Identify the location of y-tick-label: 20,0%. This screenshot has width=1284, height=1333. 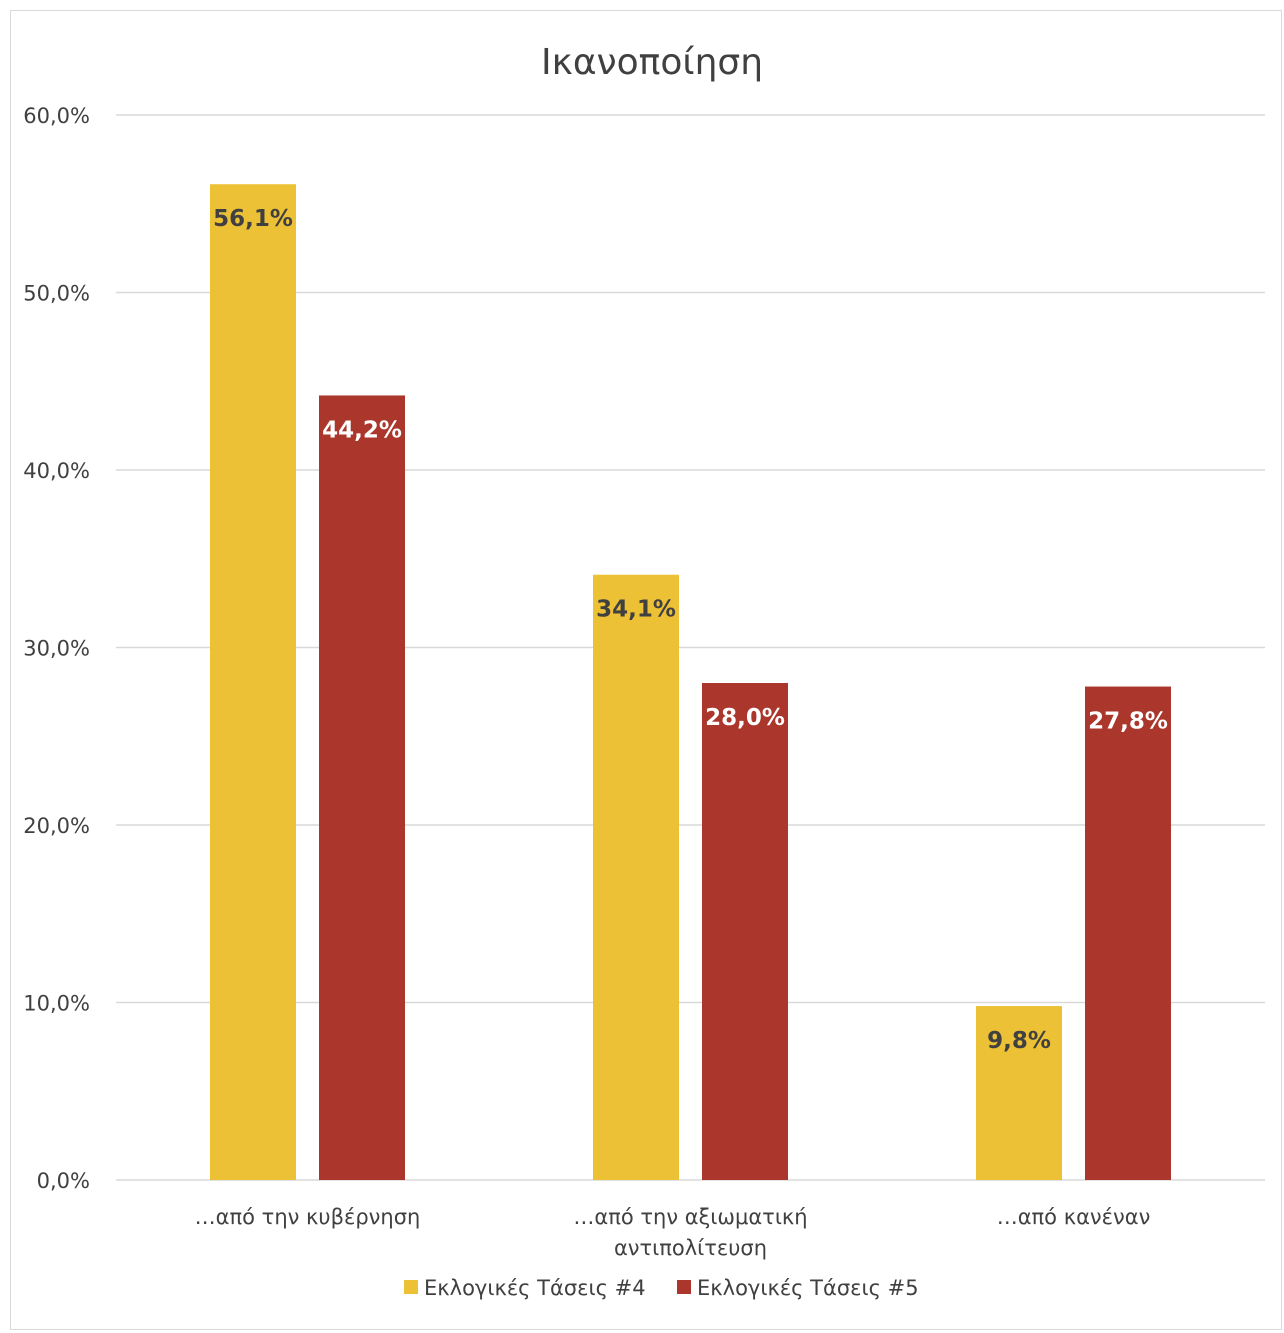
(56, 826).